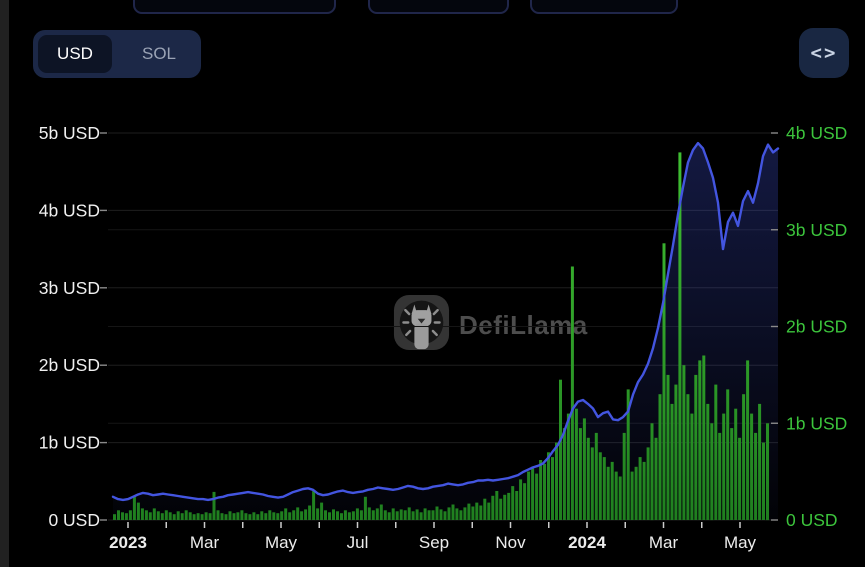 The height and width of the screenshot is (567, 865). What do you see at coordinates (421, 325) in the screenshot?
I see `defillama-logo-icon` at bounding box center [421, 325].